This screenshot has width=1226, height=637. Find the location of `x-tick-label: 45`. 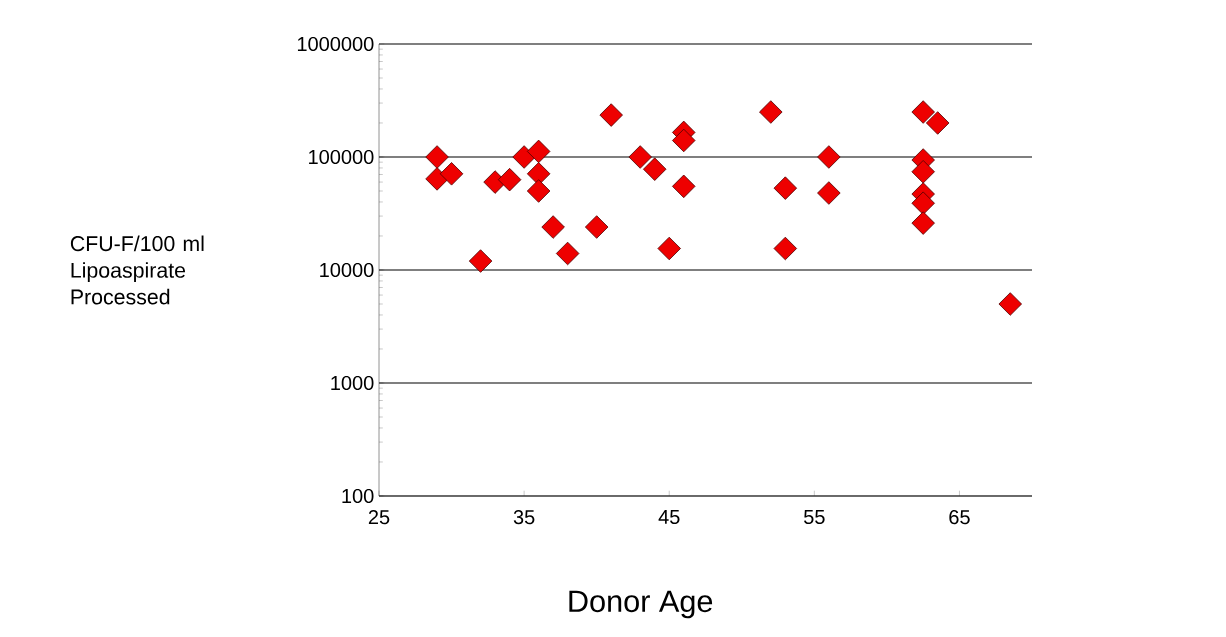

x-tick-label: 45 is located at coordinates (669, 517).